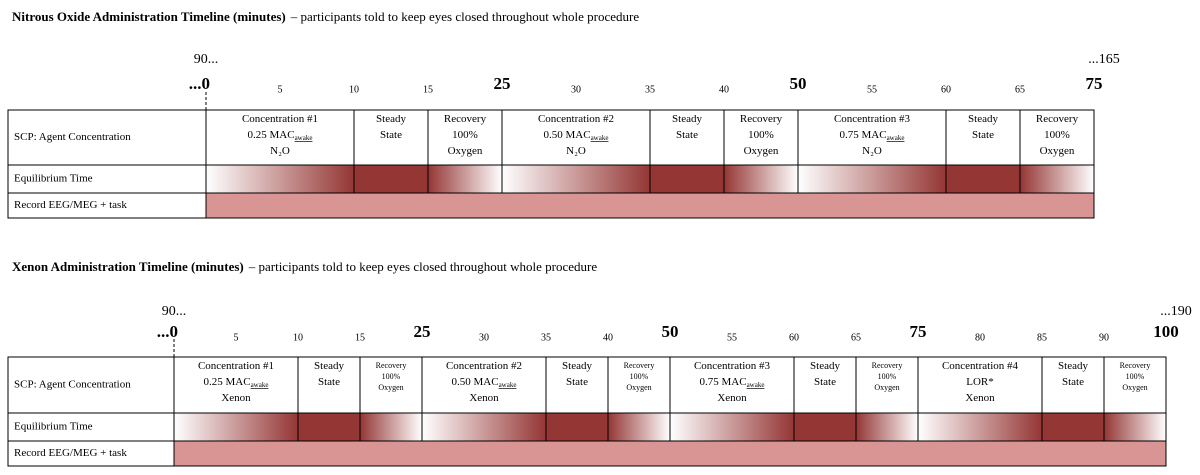  I want to click on segment-text: 0.50 MACawake, so click(576, 135).